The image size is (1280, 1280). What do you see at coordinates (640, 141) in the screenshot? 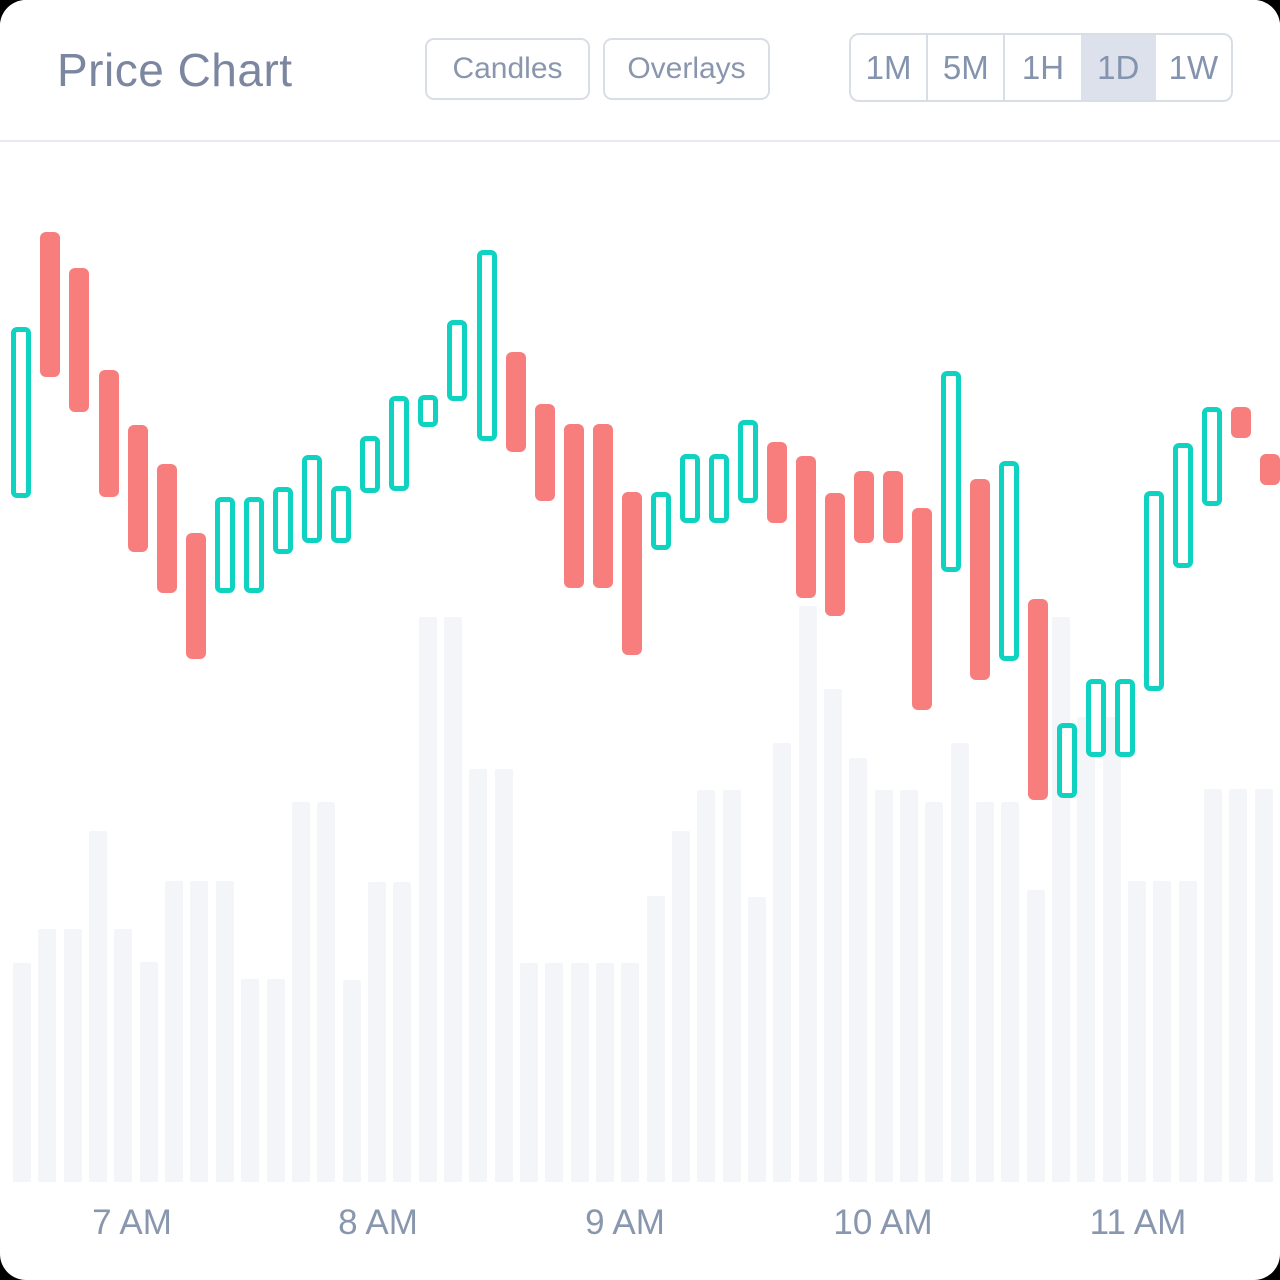
I see `header-divider` at bounding box center [640, 141].